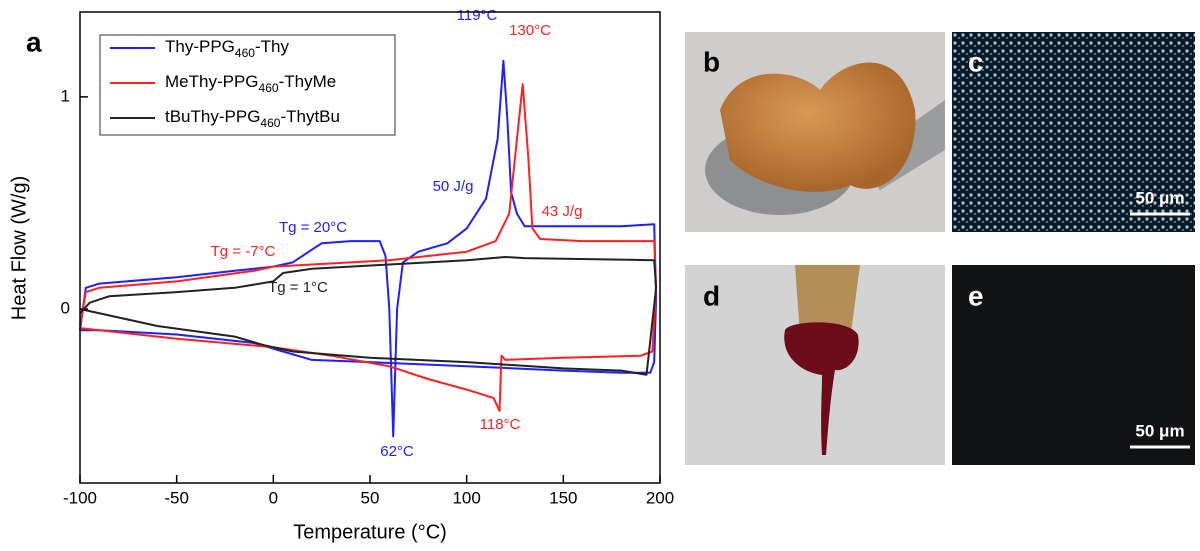 The height and width of the screenshot is (551, 1200). I want to click on annotation: 119°C, so click(477, 15).